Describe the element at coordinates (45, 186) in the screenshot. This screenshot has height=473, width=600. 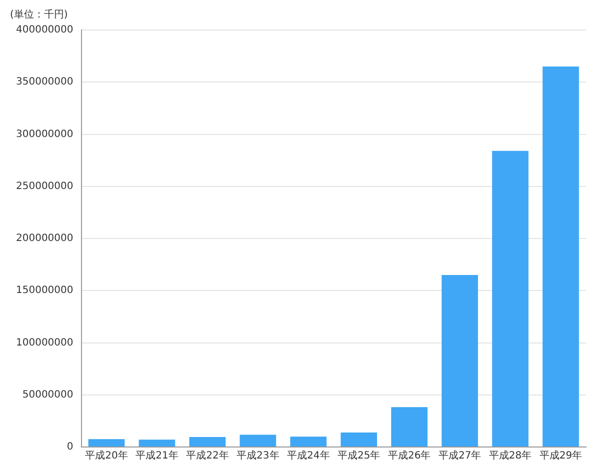
I see `y-tick-label: 250000000` at that location.